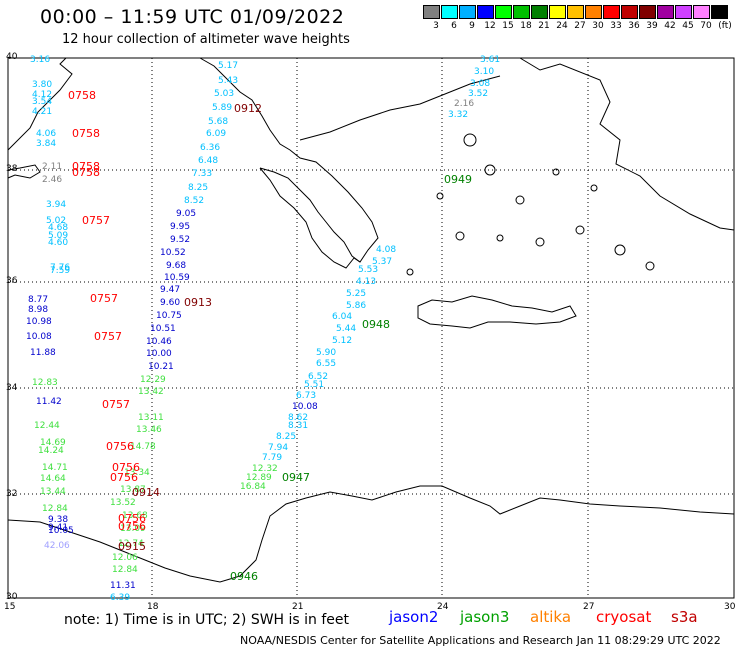 The image size is (740, 650). I want to click on coast-aegean-north, so click(400, 108).